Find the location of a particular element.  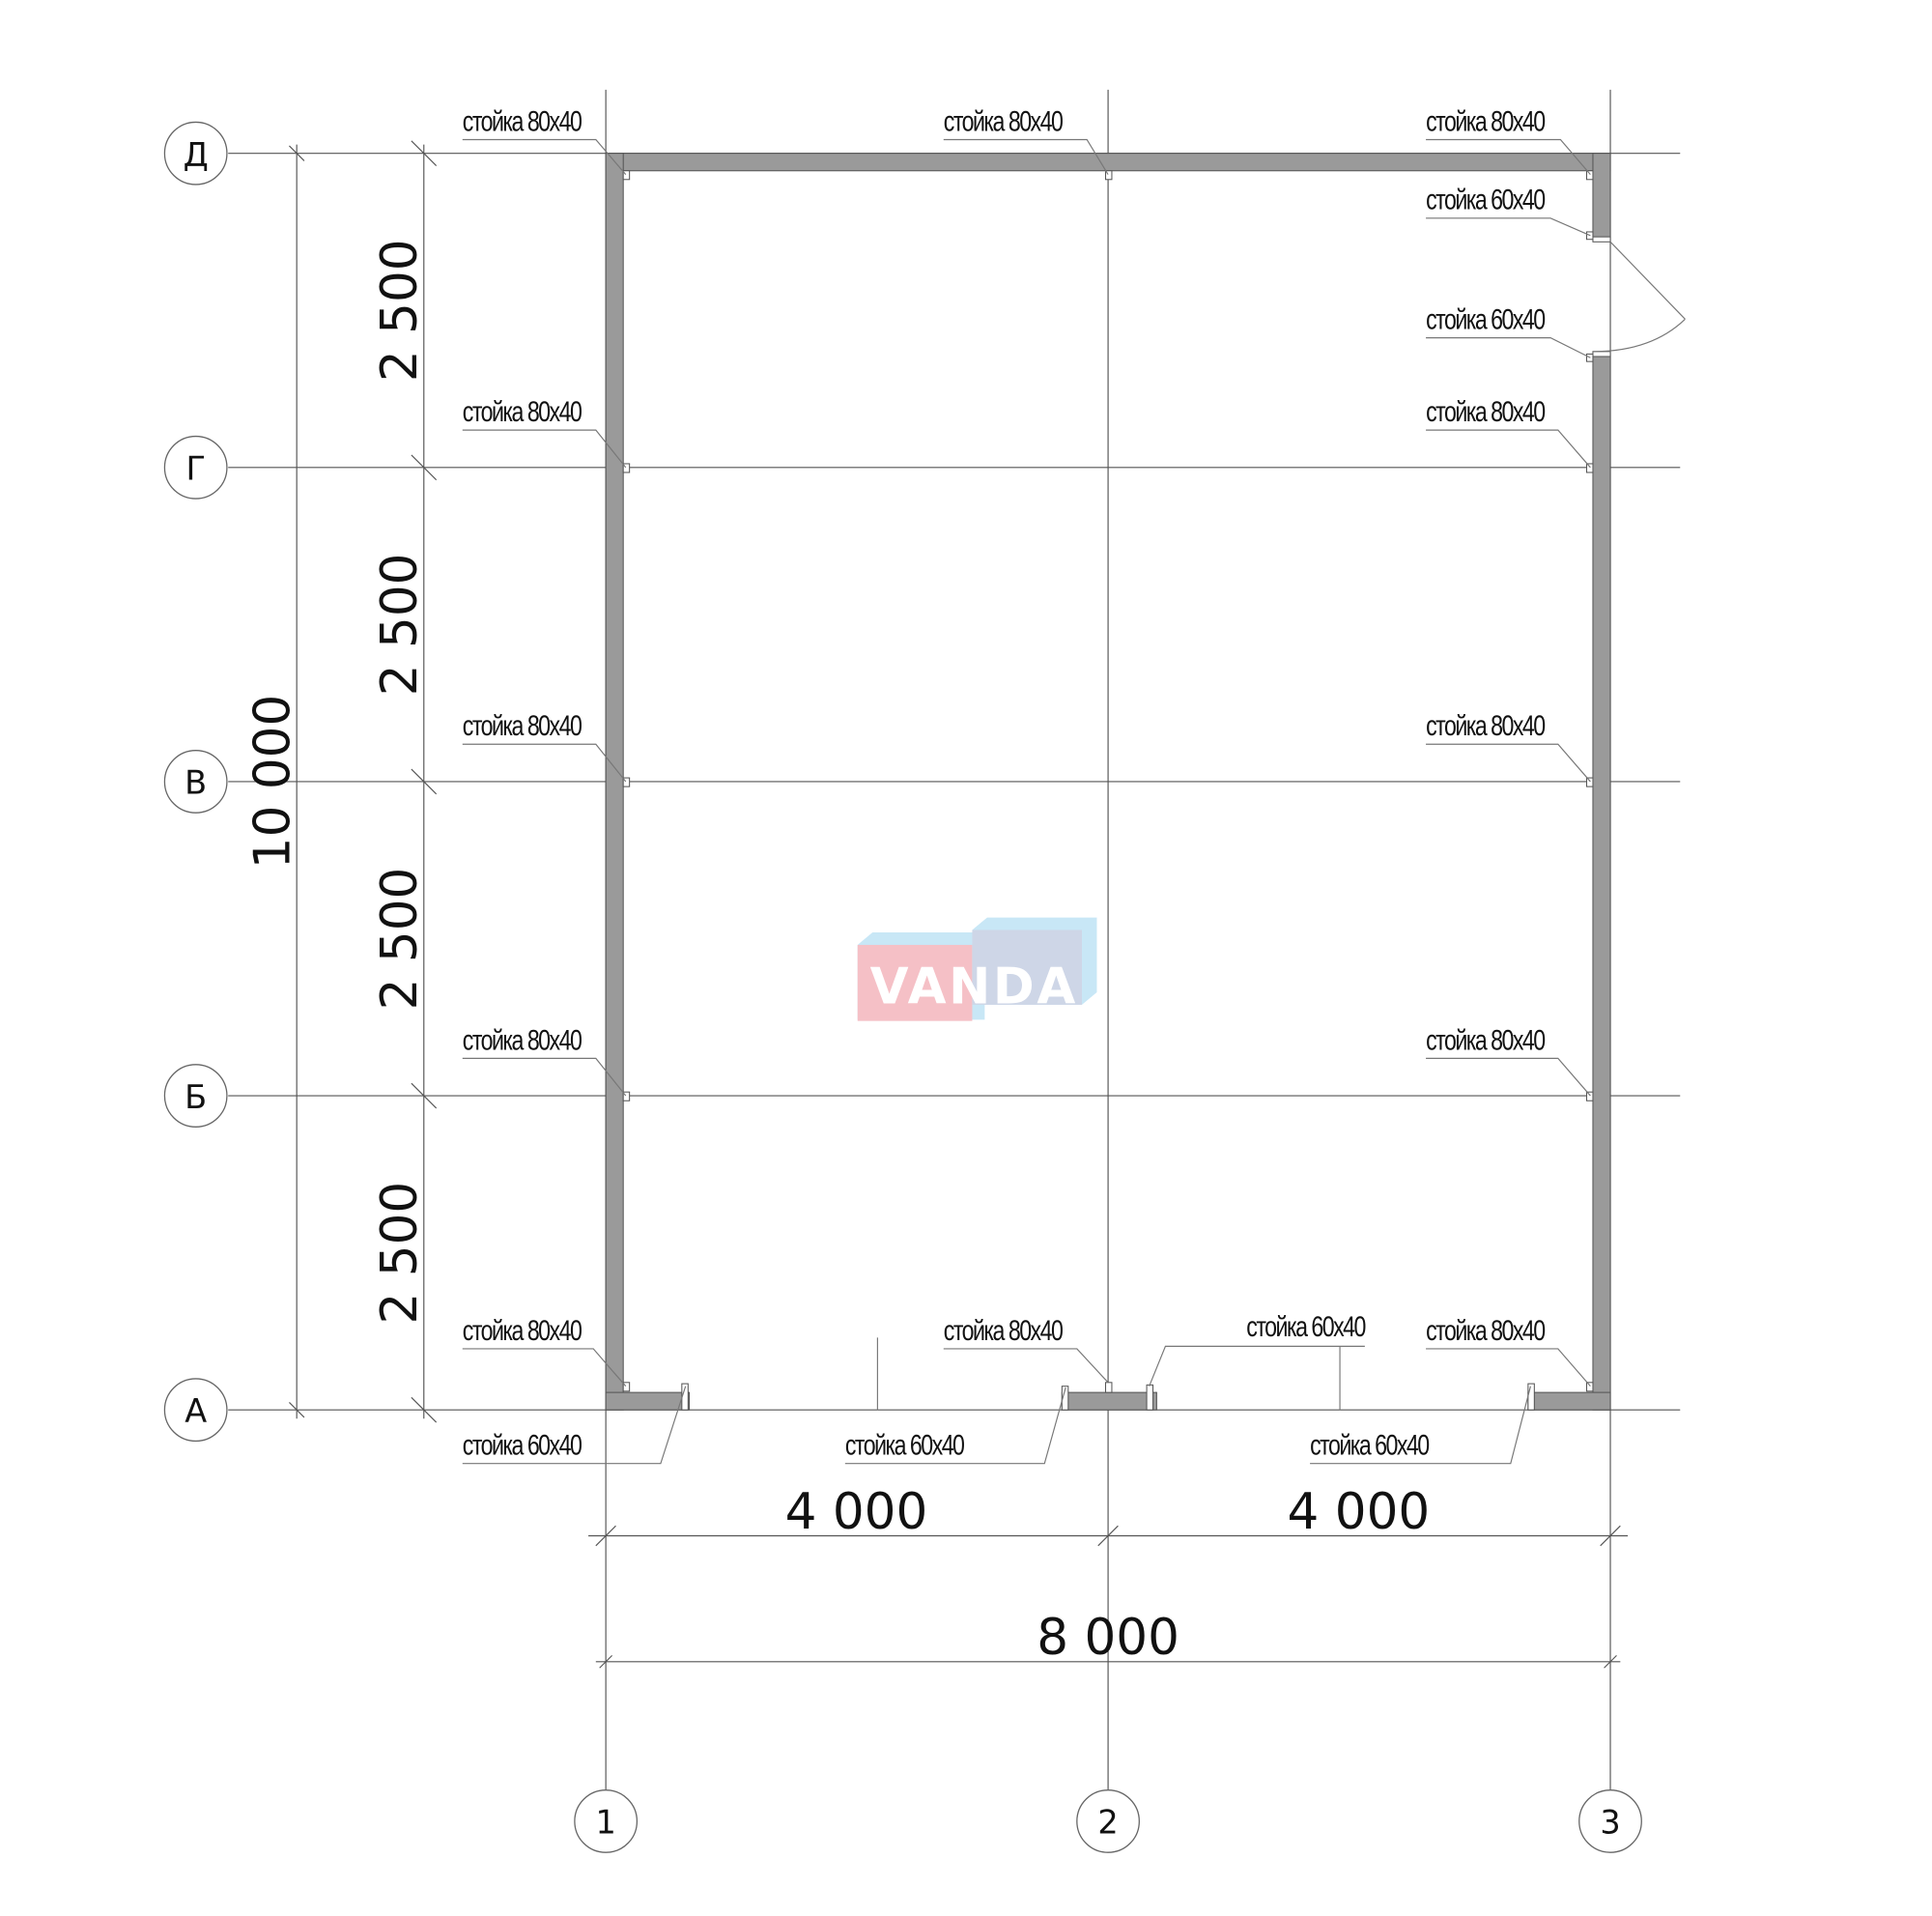

axis-label-v: В is located at coordinates (196, 783).